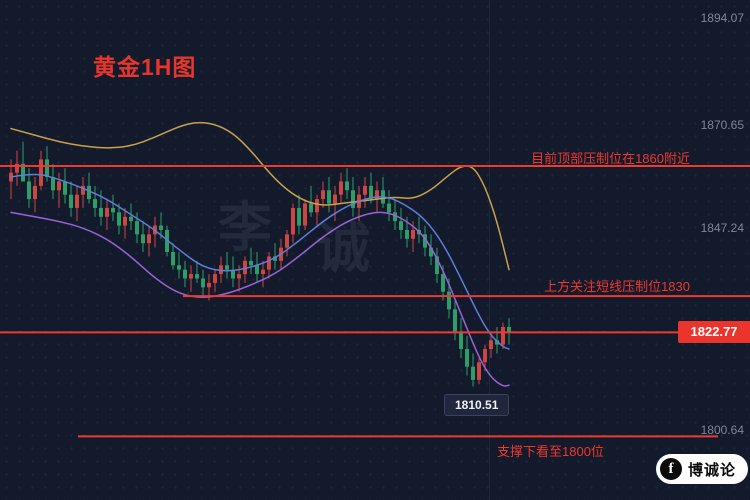  Describe the element at coordinates (617, 286) in the screenshot. I see `resistance-1830-annotation: 上方关注短线压制位1830` at that location.